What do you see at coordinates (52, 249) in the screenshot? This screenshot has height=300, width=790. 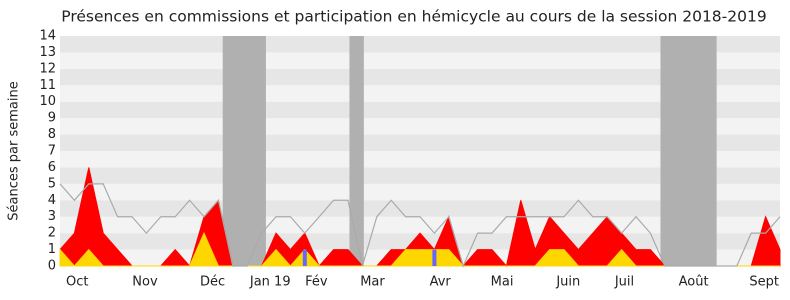 I see `y-tick-label: 1` at bounding box center [52, 249].